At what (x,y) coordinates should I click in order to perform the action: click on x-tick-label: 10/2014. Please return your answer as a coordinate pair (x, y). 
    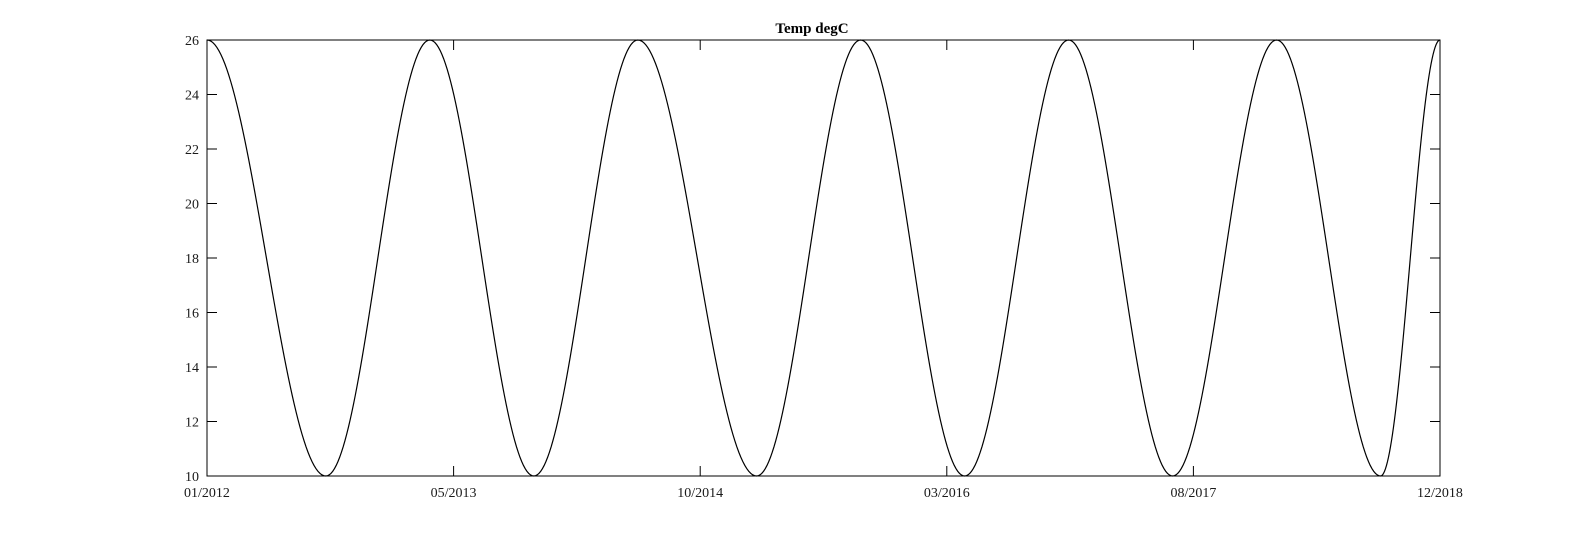
    Looking at the image, I should click on (700, 493).